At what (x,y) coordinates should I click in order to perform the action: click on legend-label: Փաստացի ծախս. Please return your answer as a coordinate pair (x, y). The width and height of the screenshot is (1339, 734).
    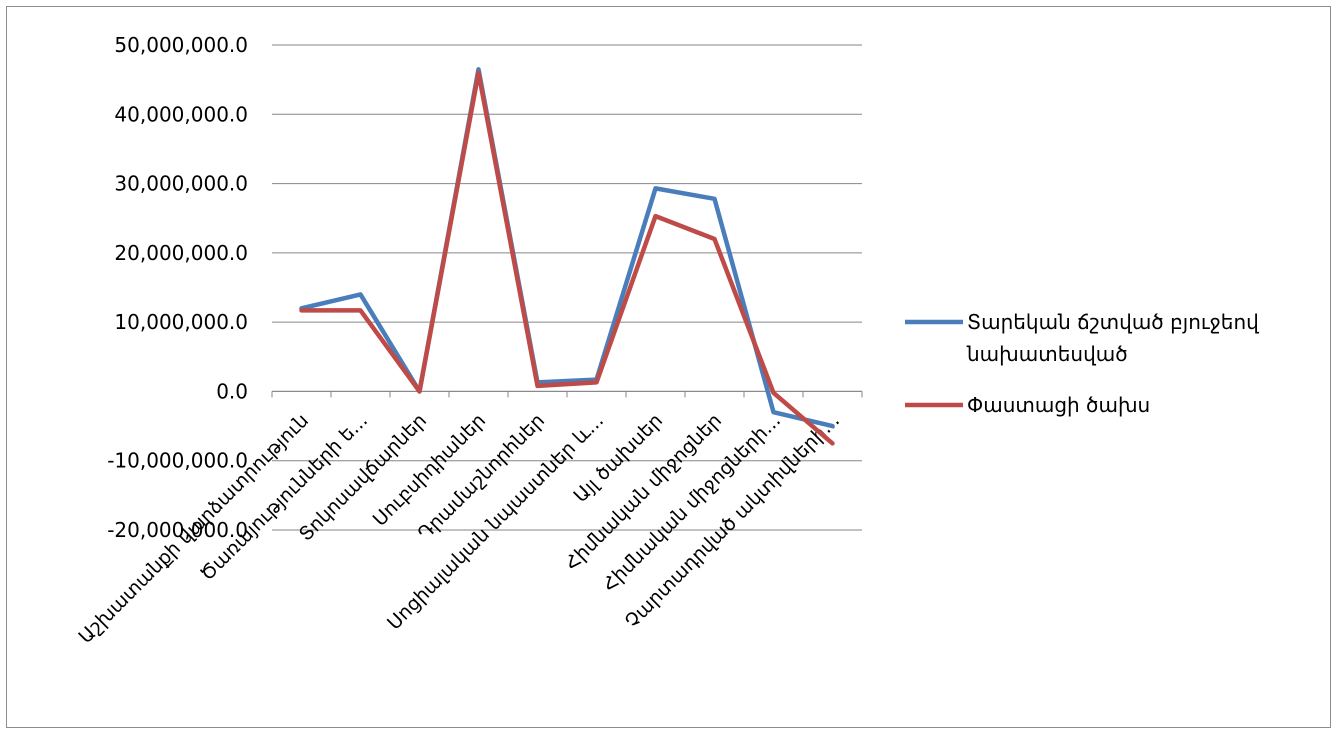
    Looking at the image, I should click on (1058, 405).